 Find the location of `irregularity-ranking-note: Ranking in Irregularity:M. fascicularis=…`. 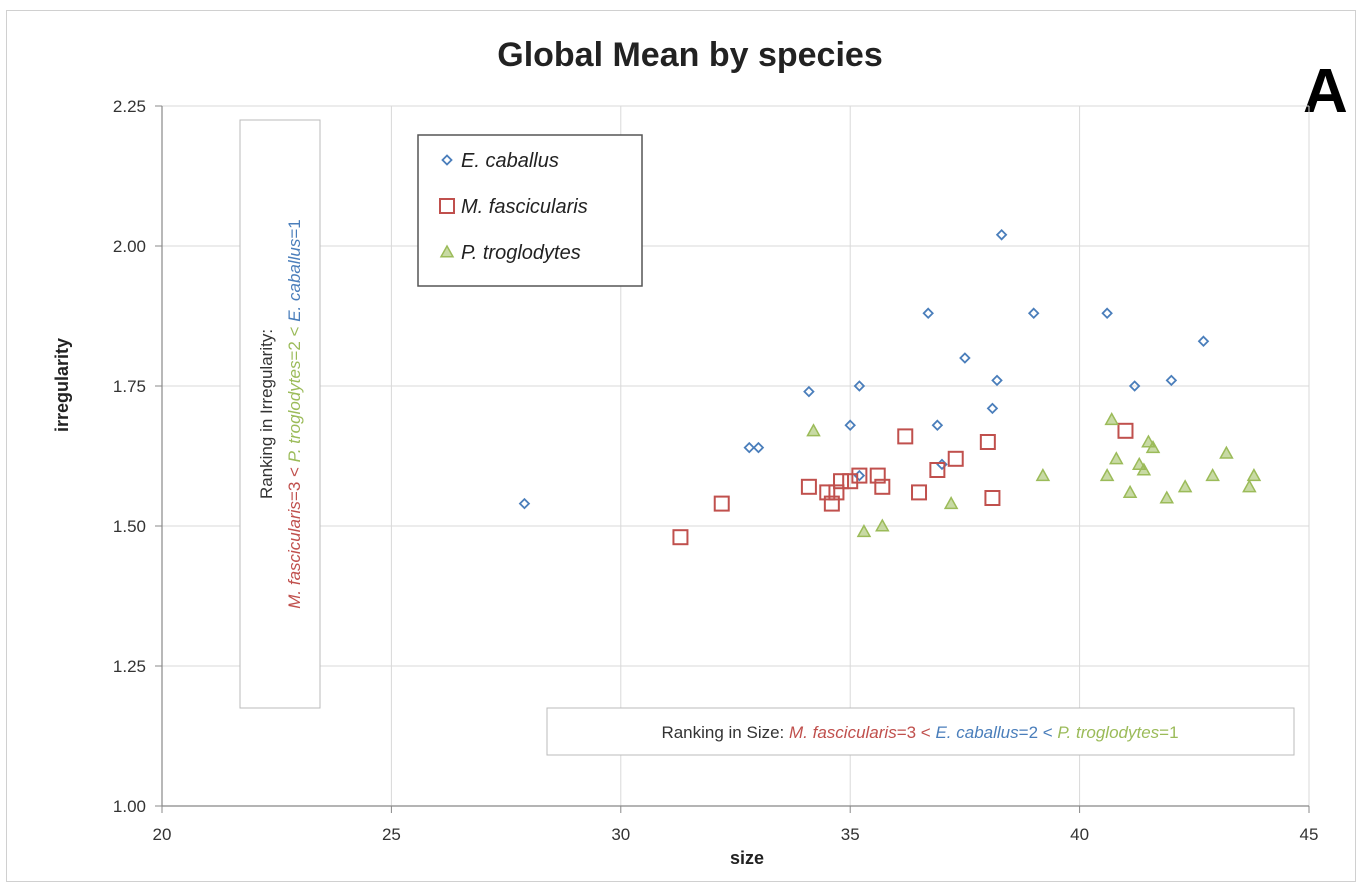

irregularity-ranking-note: Ranking in Irregularity:M. fascicularis=… is located at coordinates (280, 414).